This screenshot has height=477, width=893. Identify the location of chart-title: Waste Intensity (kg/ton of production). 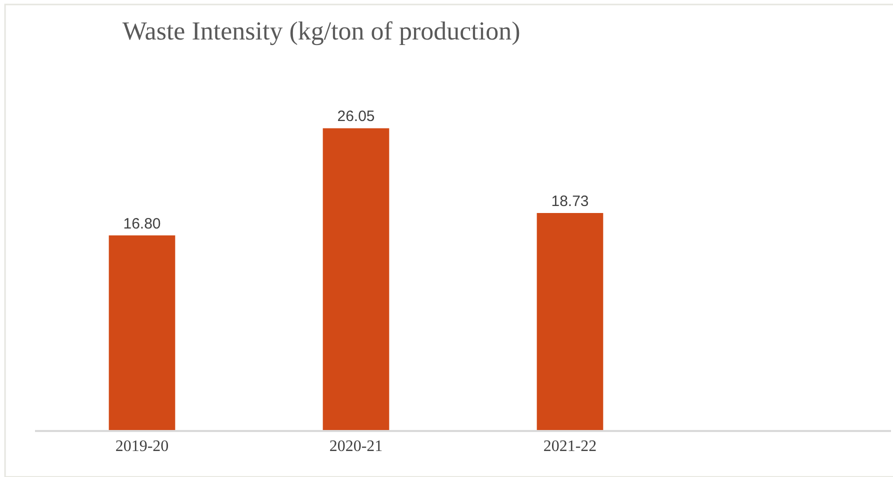
(321, 31).